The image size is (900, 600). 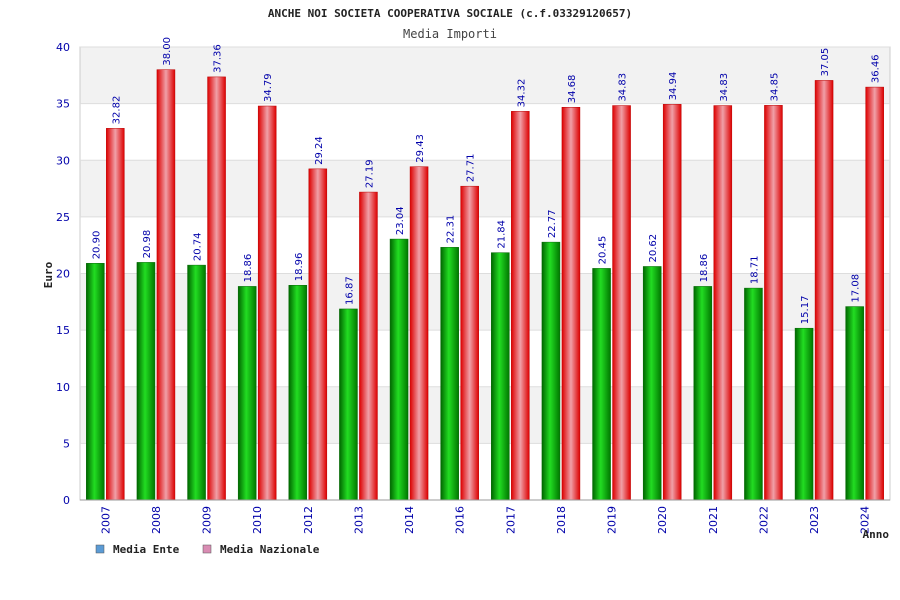 I want to click on value-label-nazionale: 29.24, so click(x=319, y=150).